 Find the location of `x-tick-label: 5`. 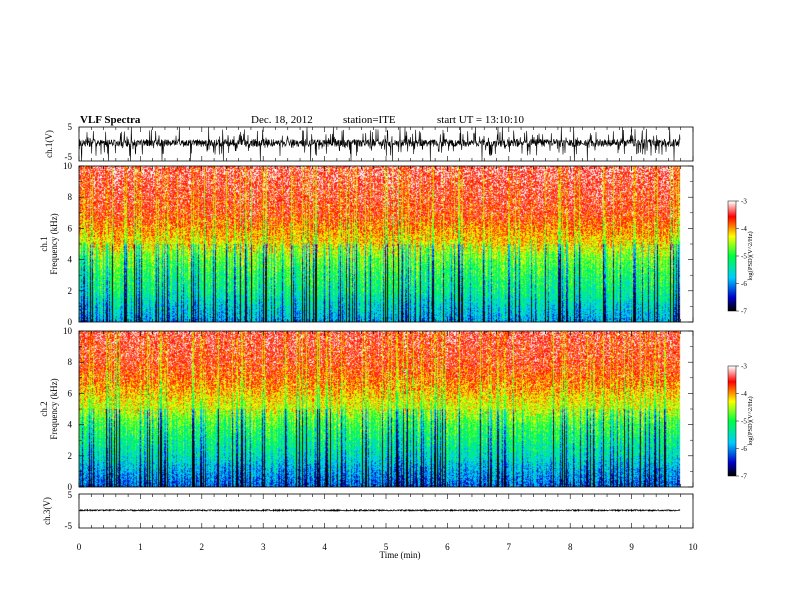

x-tick-label: 5 is located at coordinates (386, 547).